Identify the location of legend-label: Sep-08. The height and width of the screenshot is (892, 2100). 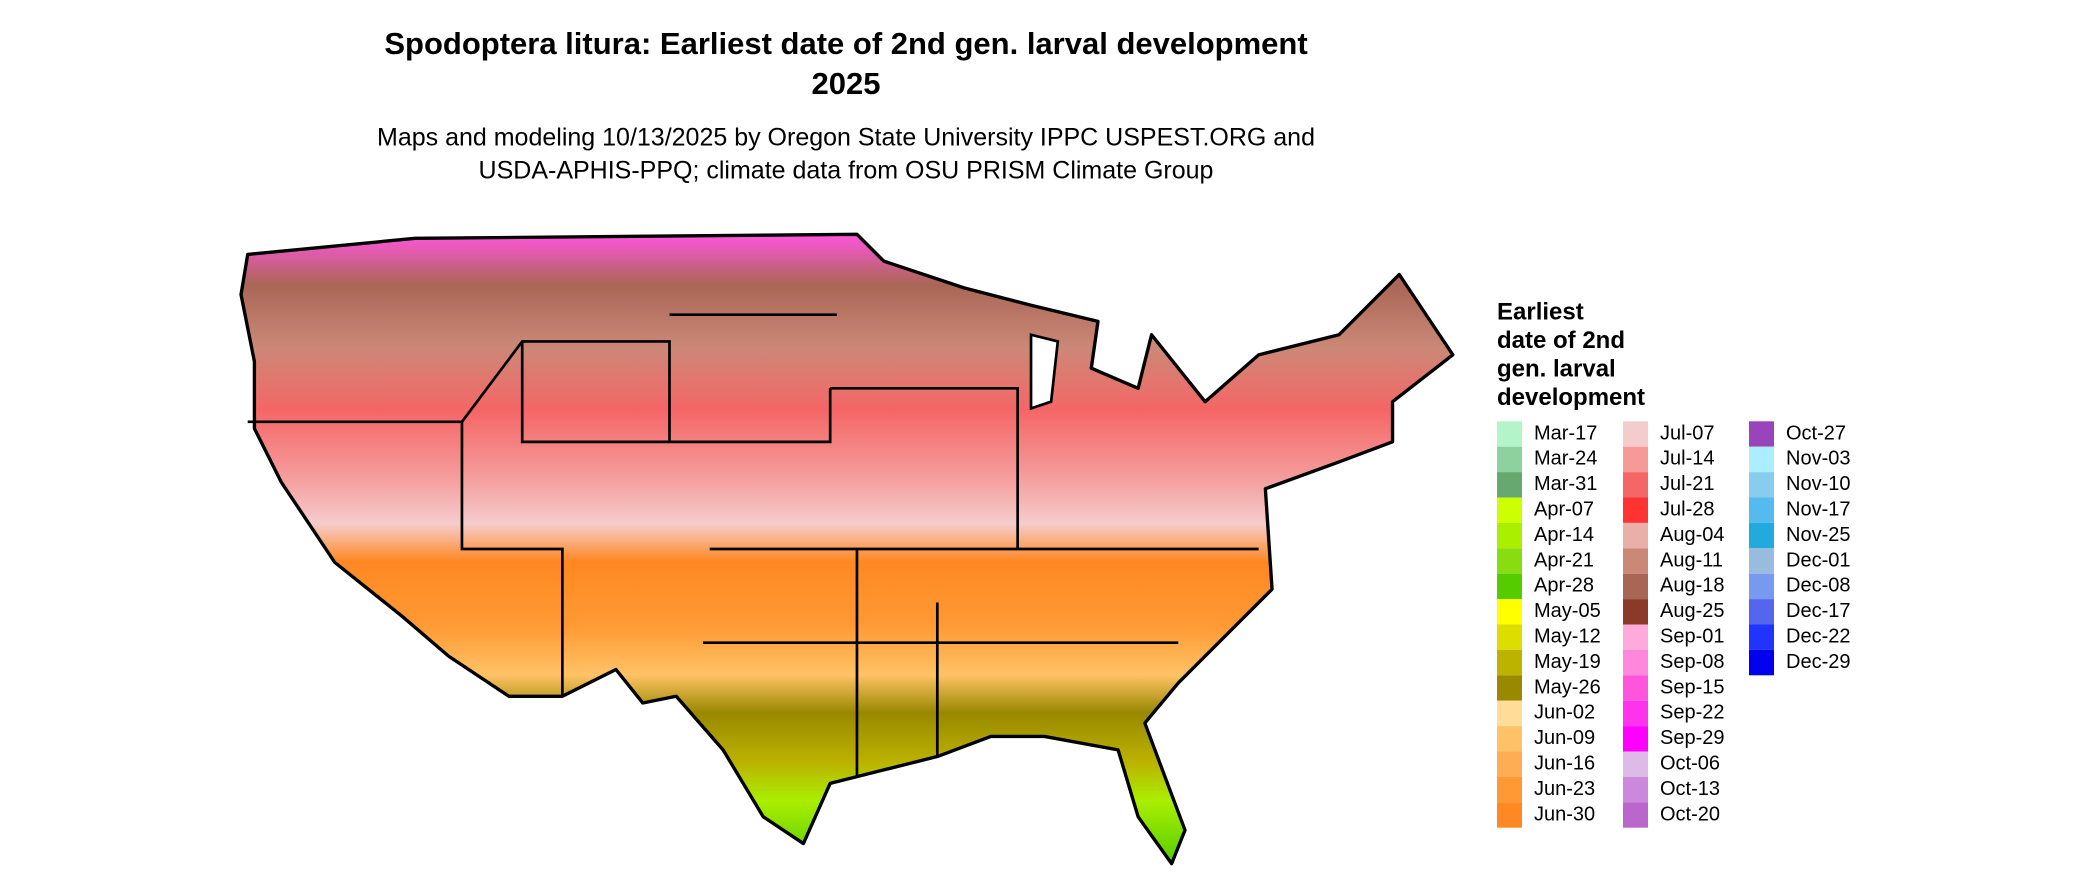
(1692, 662).